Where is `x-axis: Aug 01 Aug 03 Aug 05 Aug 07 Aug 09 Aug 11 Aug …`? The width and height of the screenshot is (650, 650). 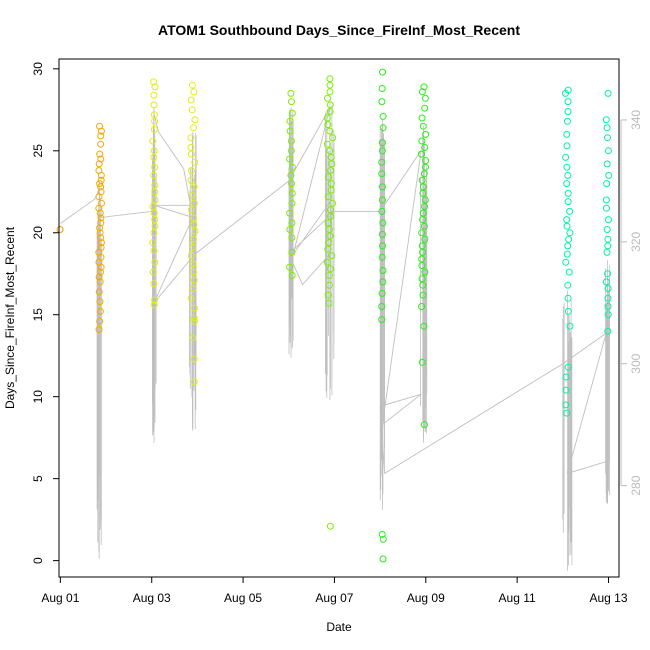
x-axis: Aug 01 Aug 03 Aug 05 Aug 07 Aug 09 Aug 11 Aug … is located at coordinates (334, 591).